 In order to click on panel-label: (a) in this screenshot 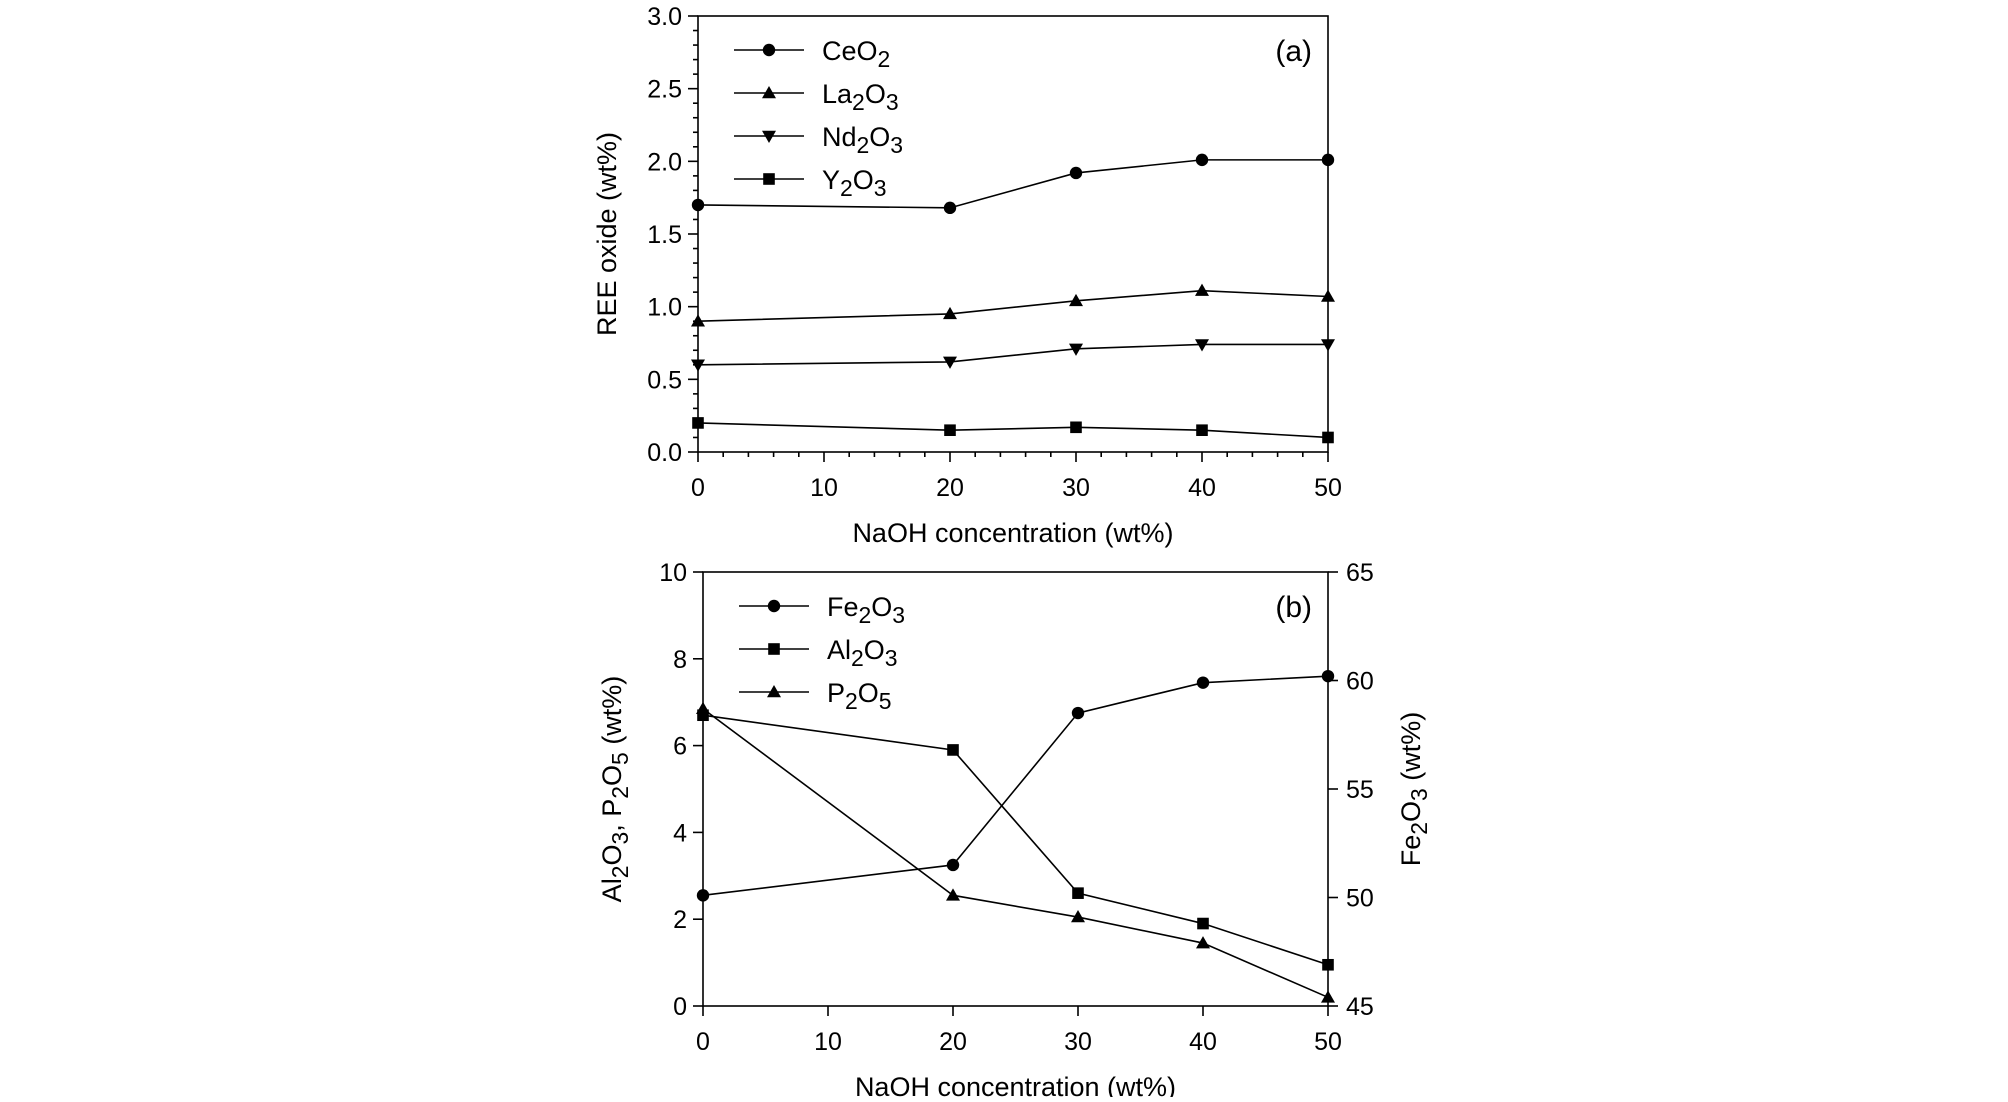, I will do `click(1293, 51)`.